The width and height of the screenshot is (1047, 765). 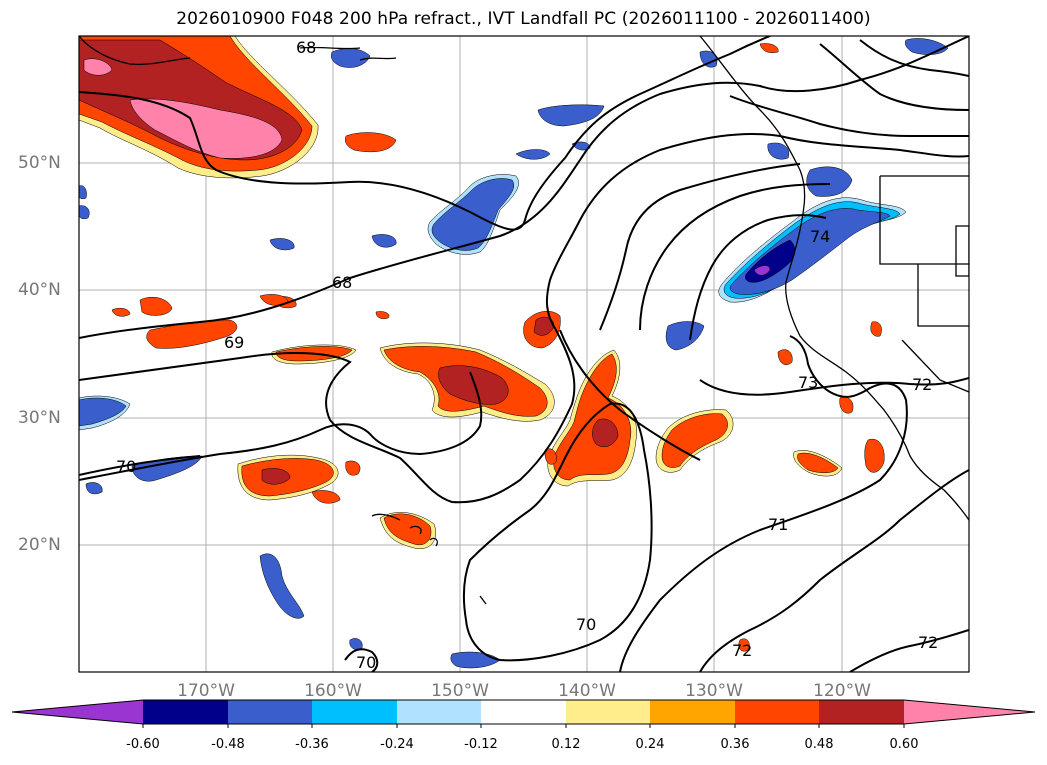 I want to click on lat-label-50n: 50°N, so click(x=39, y=163).